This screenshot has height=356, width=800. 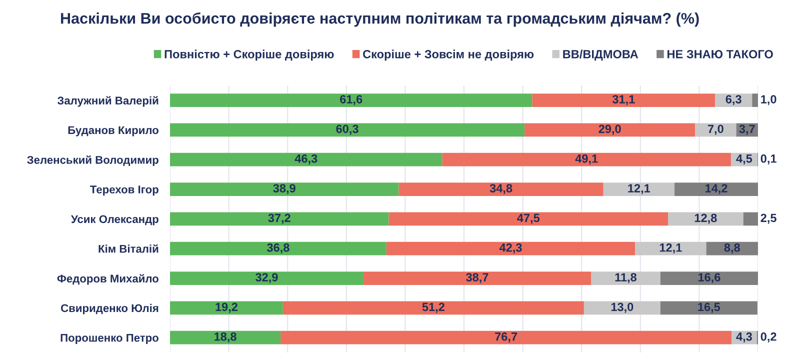 I want to click on data-label: 13,0, so click(x=622, y=307).